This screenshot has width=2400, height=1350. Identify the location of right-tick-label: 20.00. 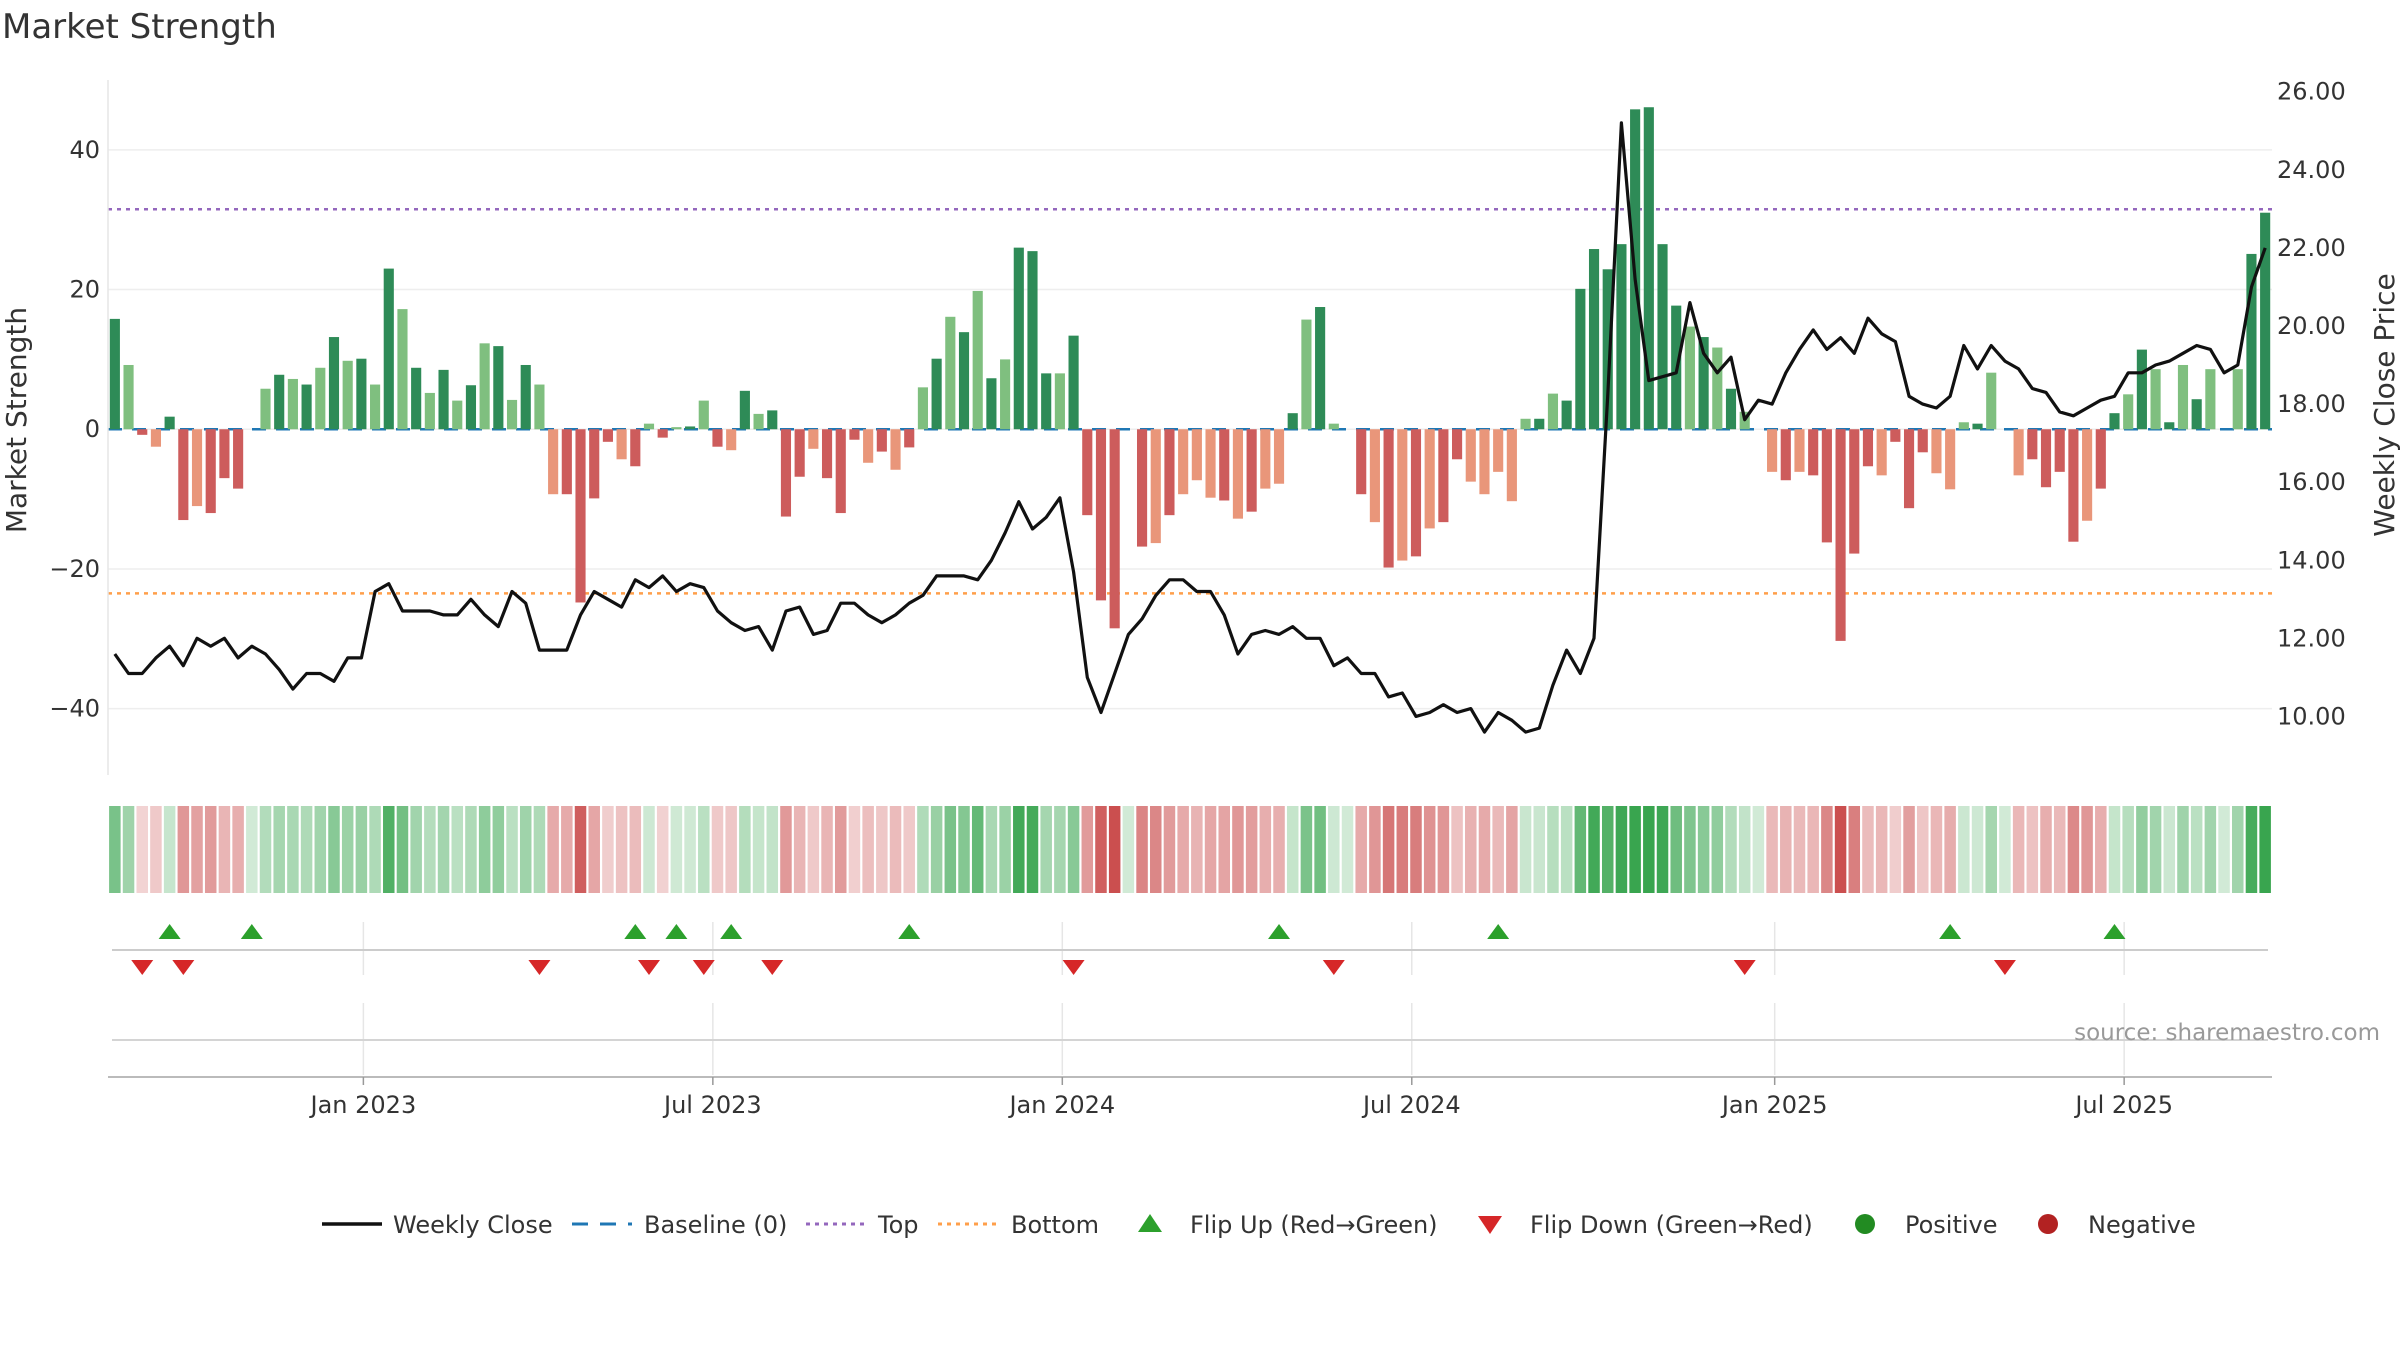
(2311, 326).